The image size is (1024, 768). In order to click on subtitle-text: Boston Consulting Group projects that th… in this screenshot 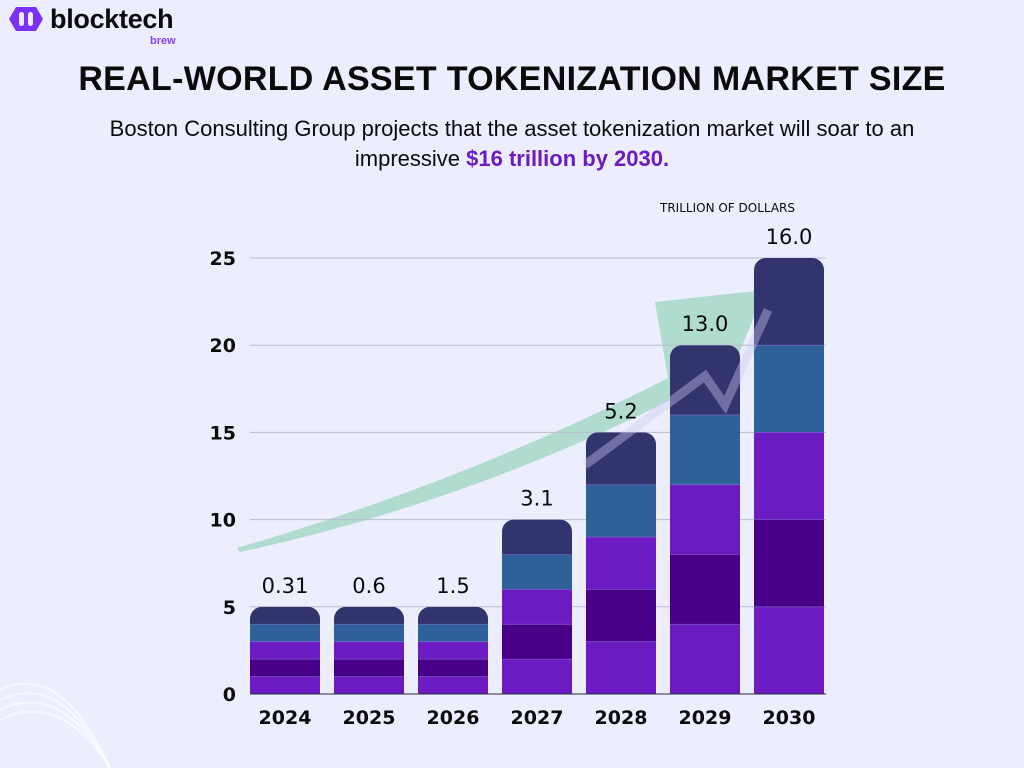, I will do `click(512, 143)`.